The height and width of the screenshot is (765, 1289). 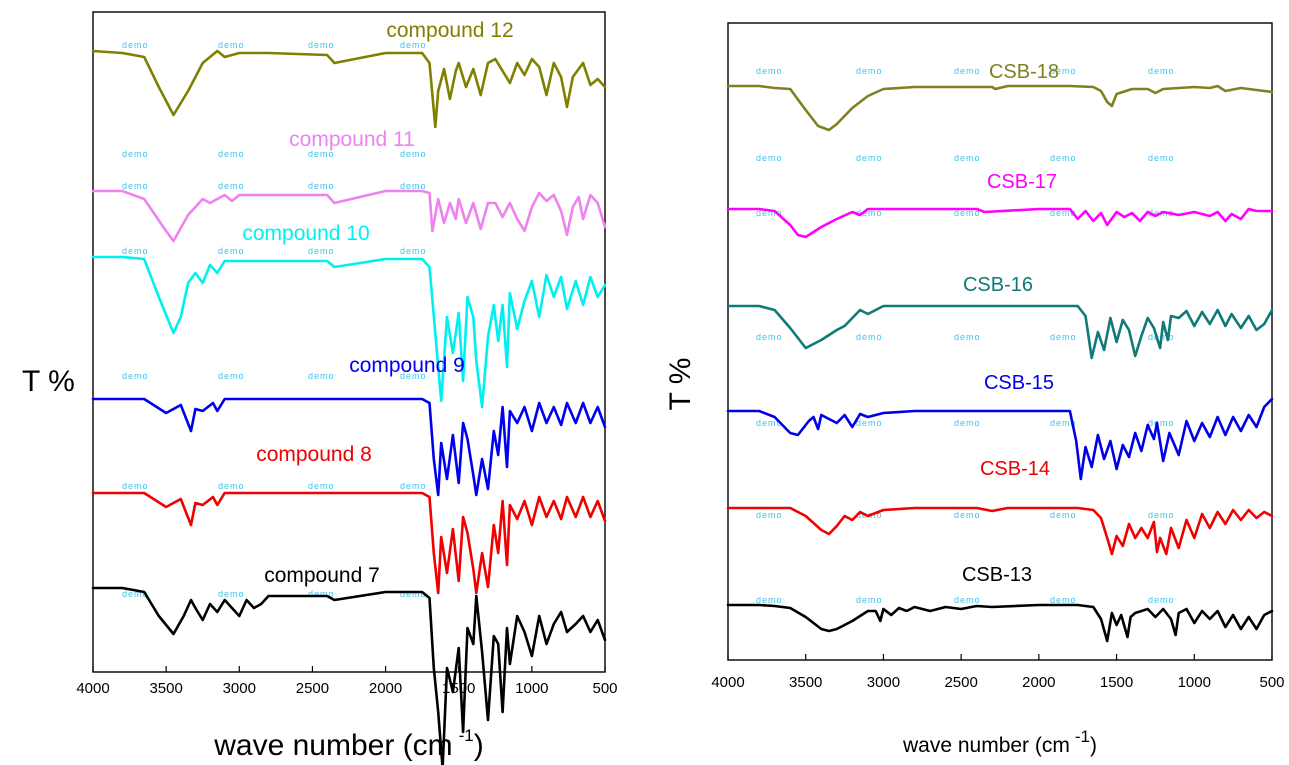 I want to click on left-series-label-3: compound 10, so click(x=305, y=233).